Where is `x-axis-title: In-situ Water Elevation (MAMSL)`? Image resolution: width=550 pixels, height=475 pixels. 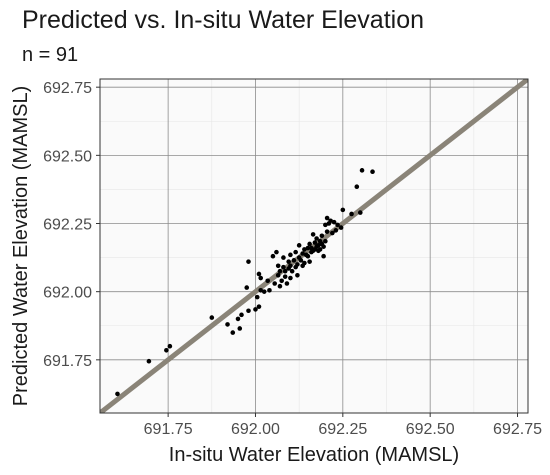 x-axis-title: In-situ Water Elevation (MAMSL) is located at coordinates (314, 455).